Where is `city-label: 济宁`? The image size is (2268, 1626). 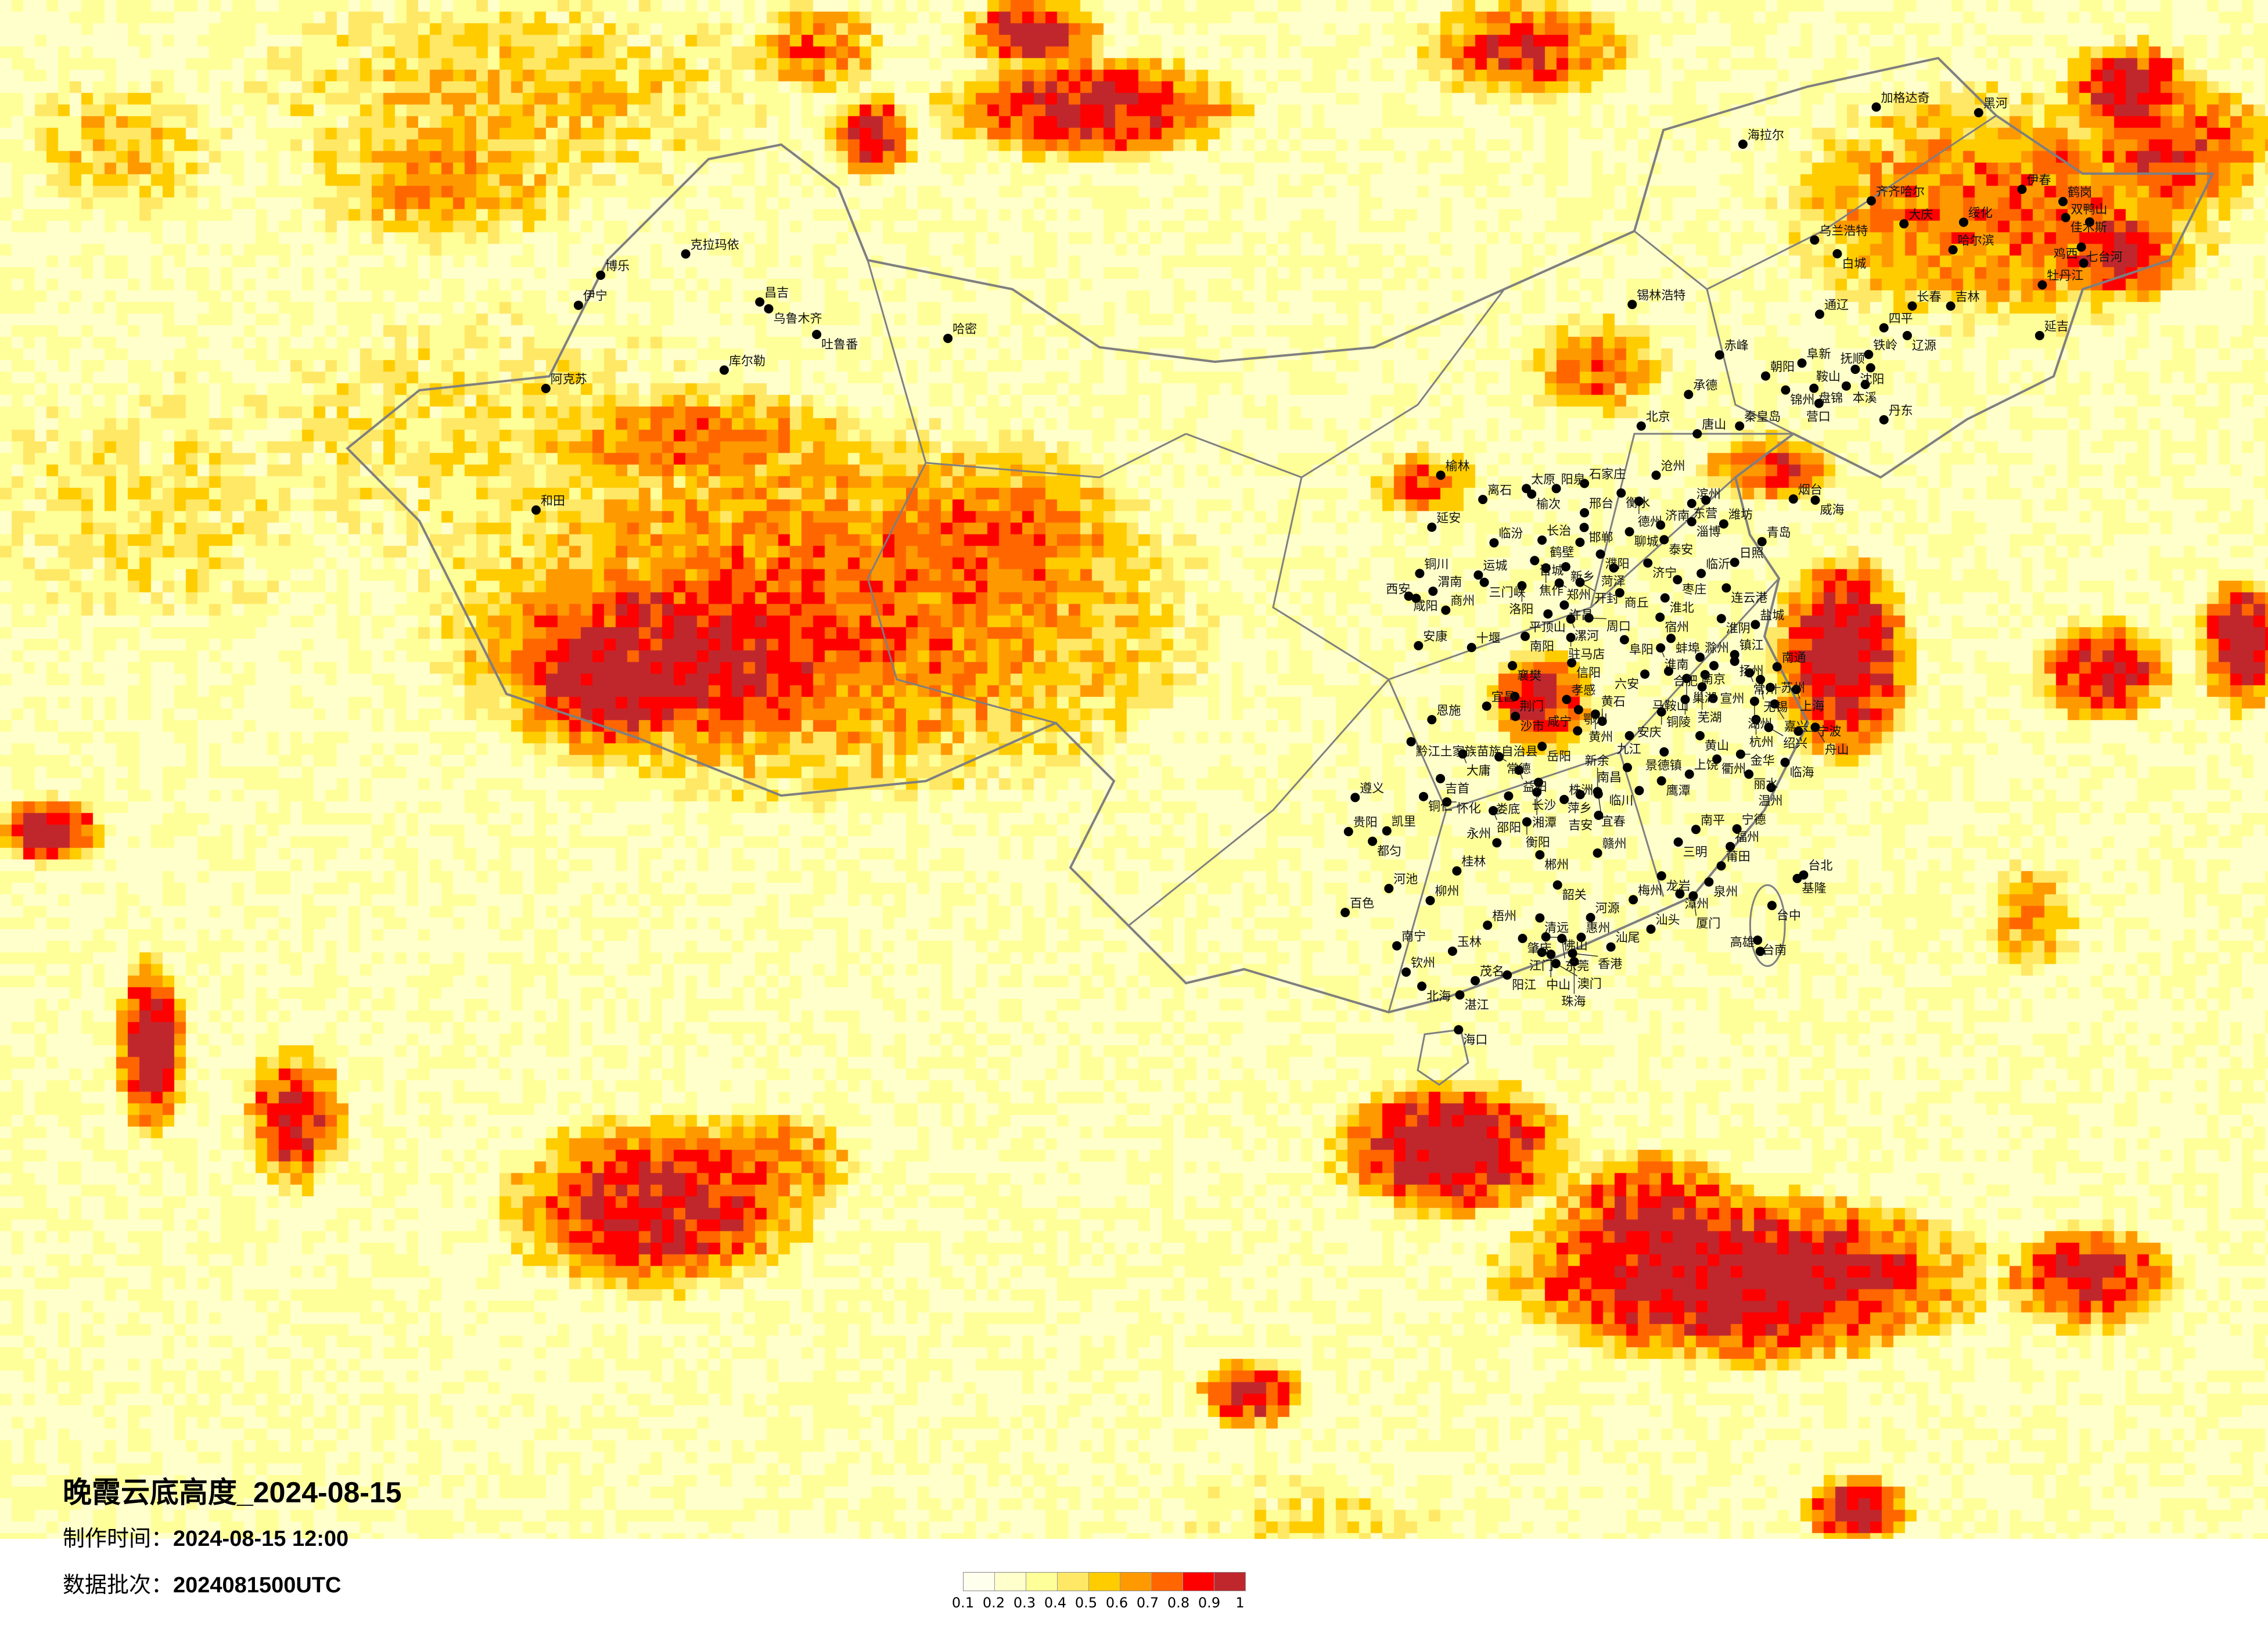
city-label: 济宁 is located at coordinates (1664, 573).